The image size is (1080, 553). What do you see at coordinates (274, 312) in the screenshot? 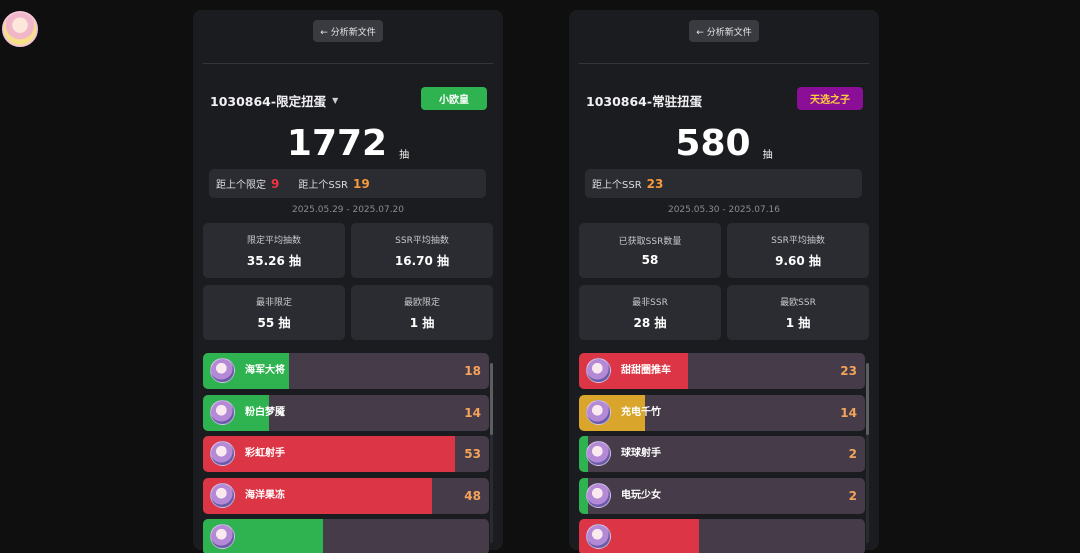
I see `stat-card: 最非限定 55 抽` at bounding box center [274, 312].